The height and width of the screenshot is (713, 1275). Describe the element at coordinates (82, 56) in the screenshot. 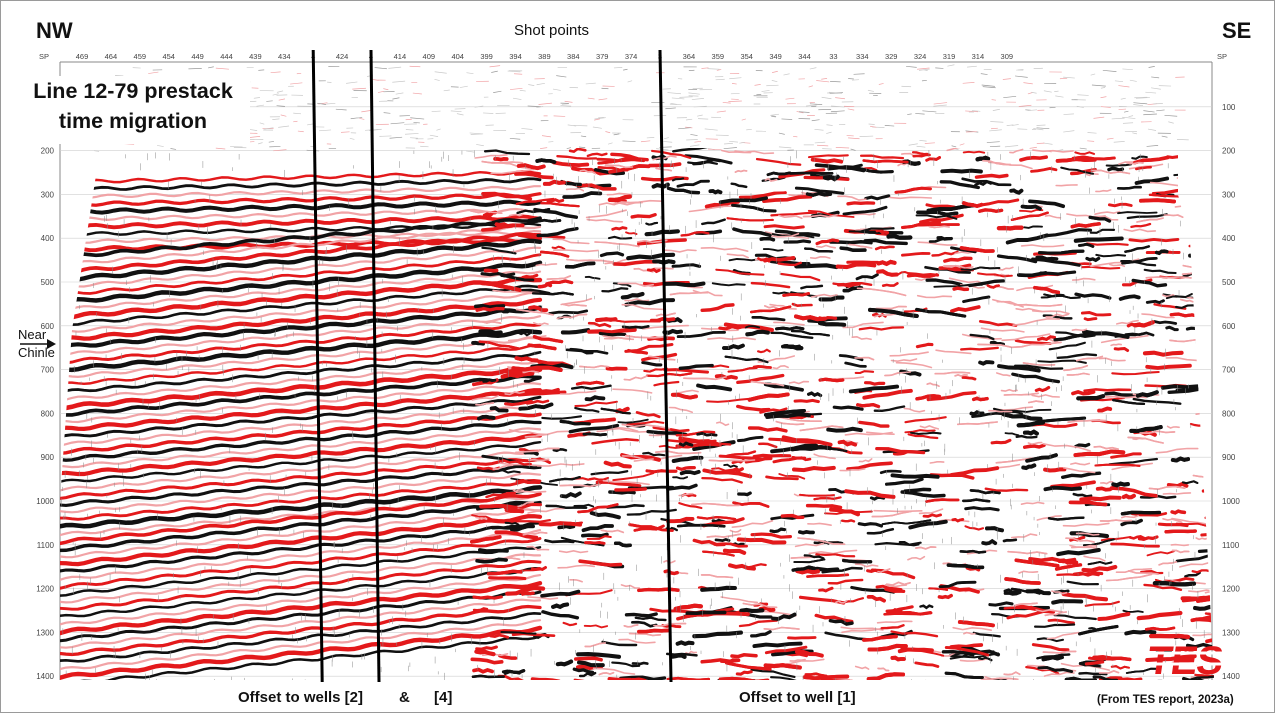

I see `shot-point-label: 469` at that location.